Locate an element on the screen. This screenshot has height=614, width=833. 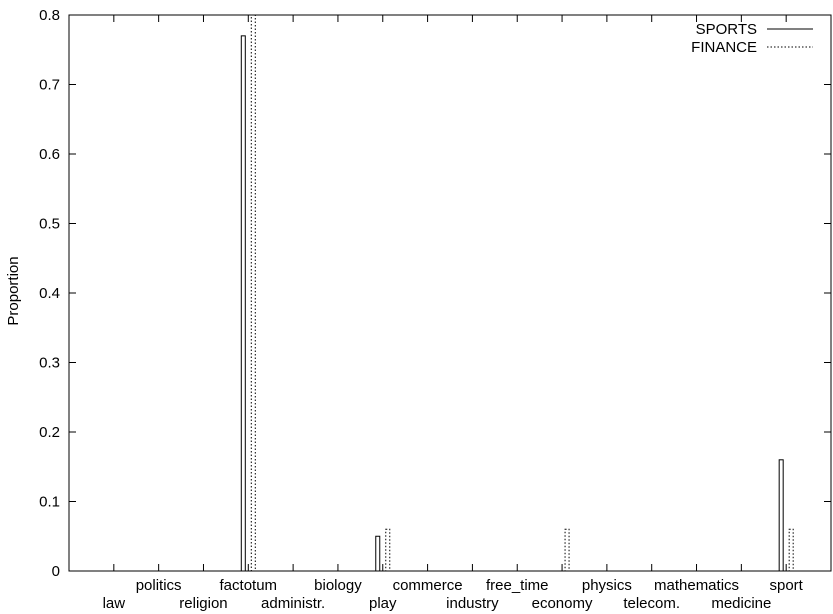
y-axis-label: Proportion is located at coordinates (13, 290).